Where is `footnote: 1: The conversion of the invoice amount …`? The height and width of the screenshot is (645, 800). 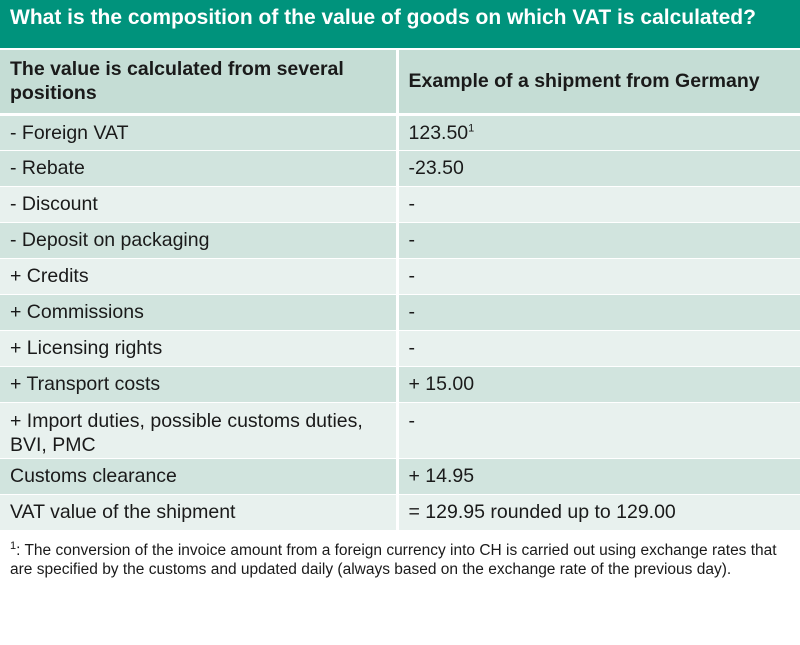 footnote: 1: The conversion of the invoice amount … is located at coordinates (400, 555).